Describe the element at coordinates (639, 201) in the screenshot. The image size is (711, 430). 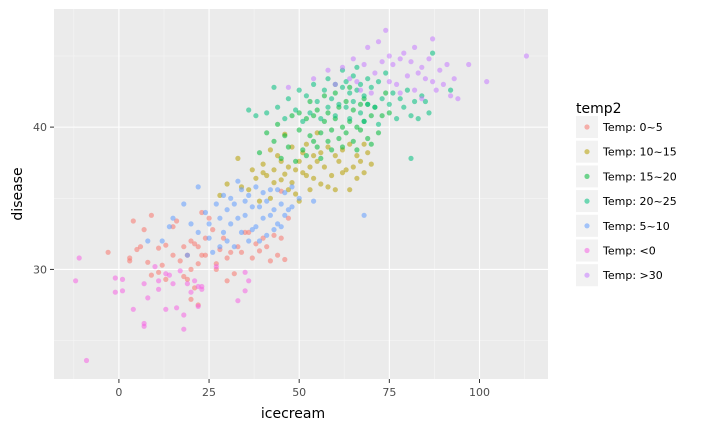
I see `legend-label: Temp: 20~25` at that location.